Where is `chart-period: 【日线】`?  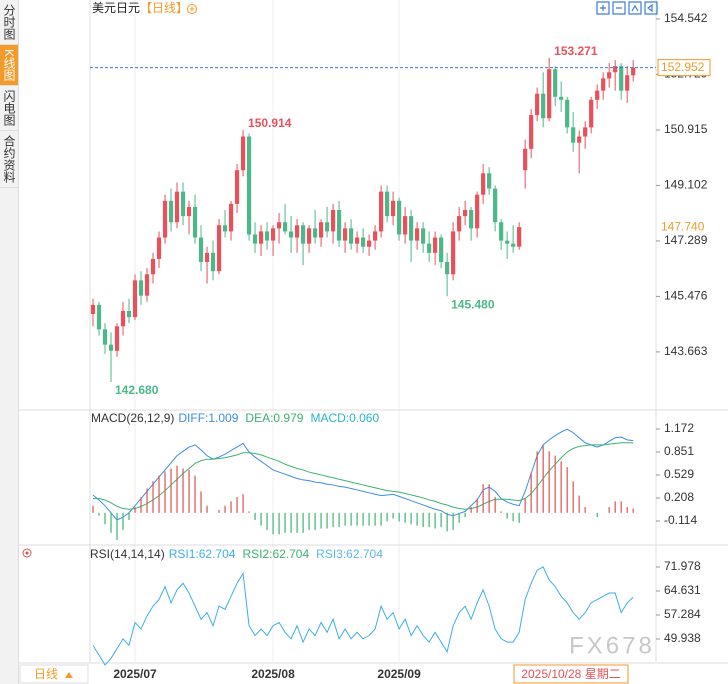
chart-period: 【日线】 is located at coordinates (164, 8).